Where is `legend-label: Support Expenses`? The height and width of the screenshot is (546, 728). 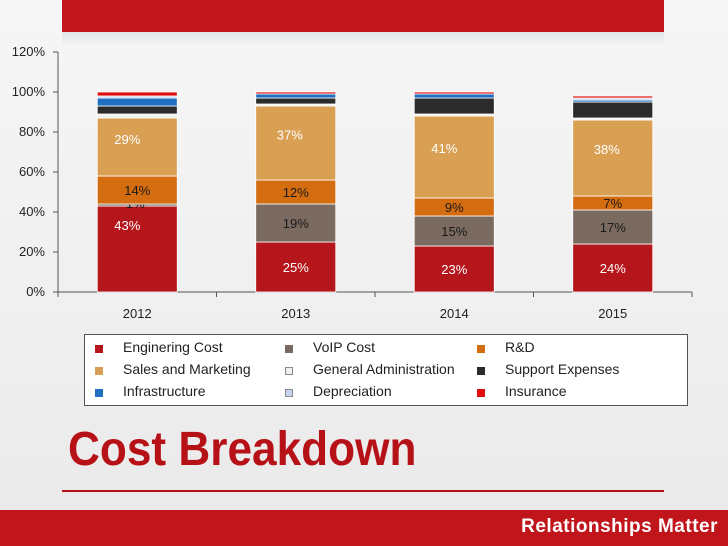
legend-label: Support Expenses is located at coordinates (562, 369).